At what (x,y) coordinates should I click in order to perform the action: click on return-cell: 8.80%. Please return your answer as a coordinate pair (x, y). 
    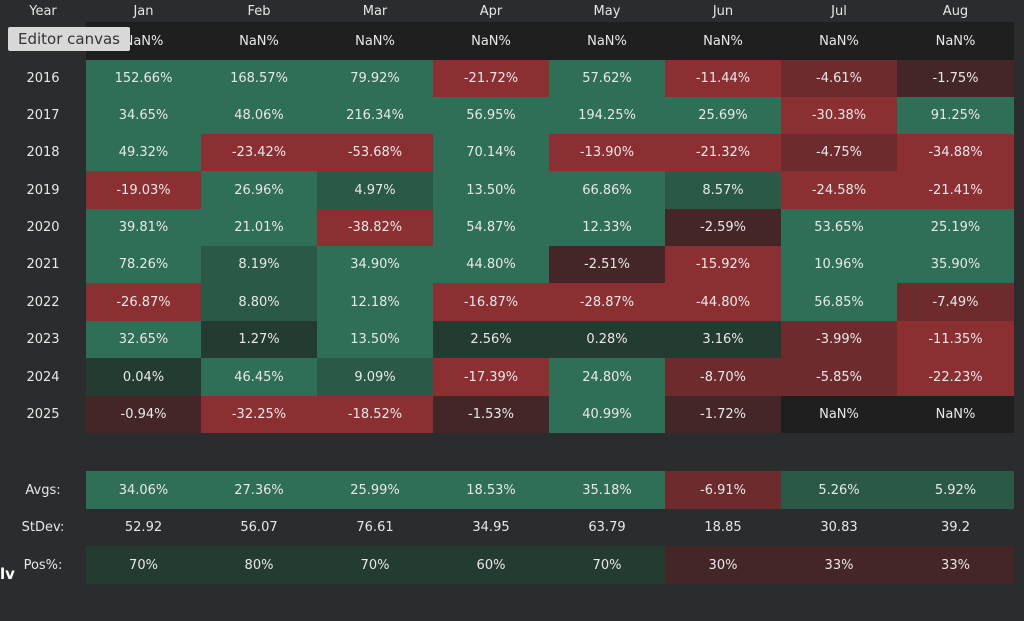
    Looking at the image, I should click on (259, 302).